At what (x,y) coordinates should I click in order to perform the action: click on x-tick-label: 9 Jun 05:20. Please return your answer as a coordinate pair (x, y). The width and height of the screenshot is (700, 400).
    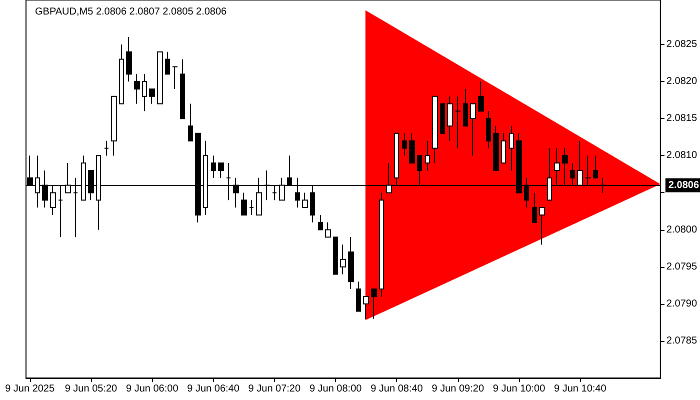
    Looking at the image, I should click on (91, 389).